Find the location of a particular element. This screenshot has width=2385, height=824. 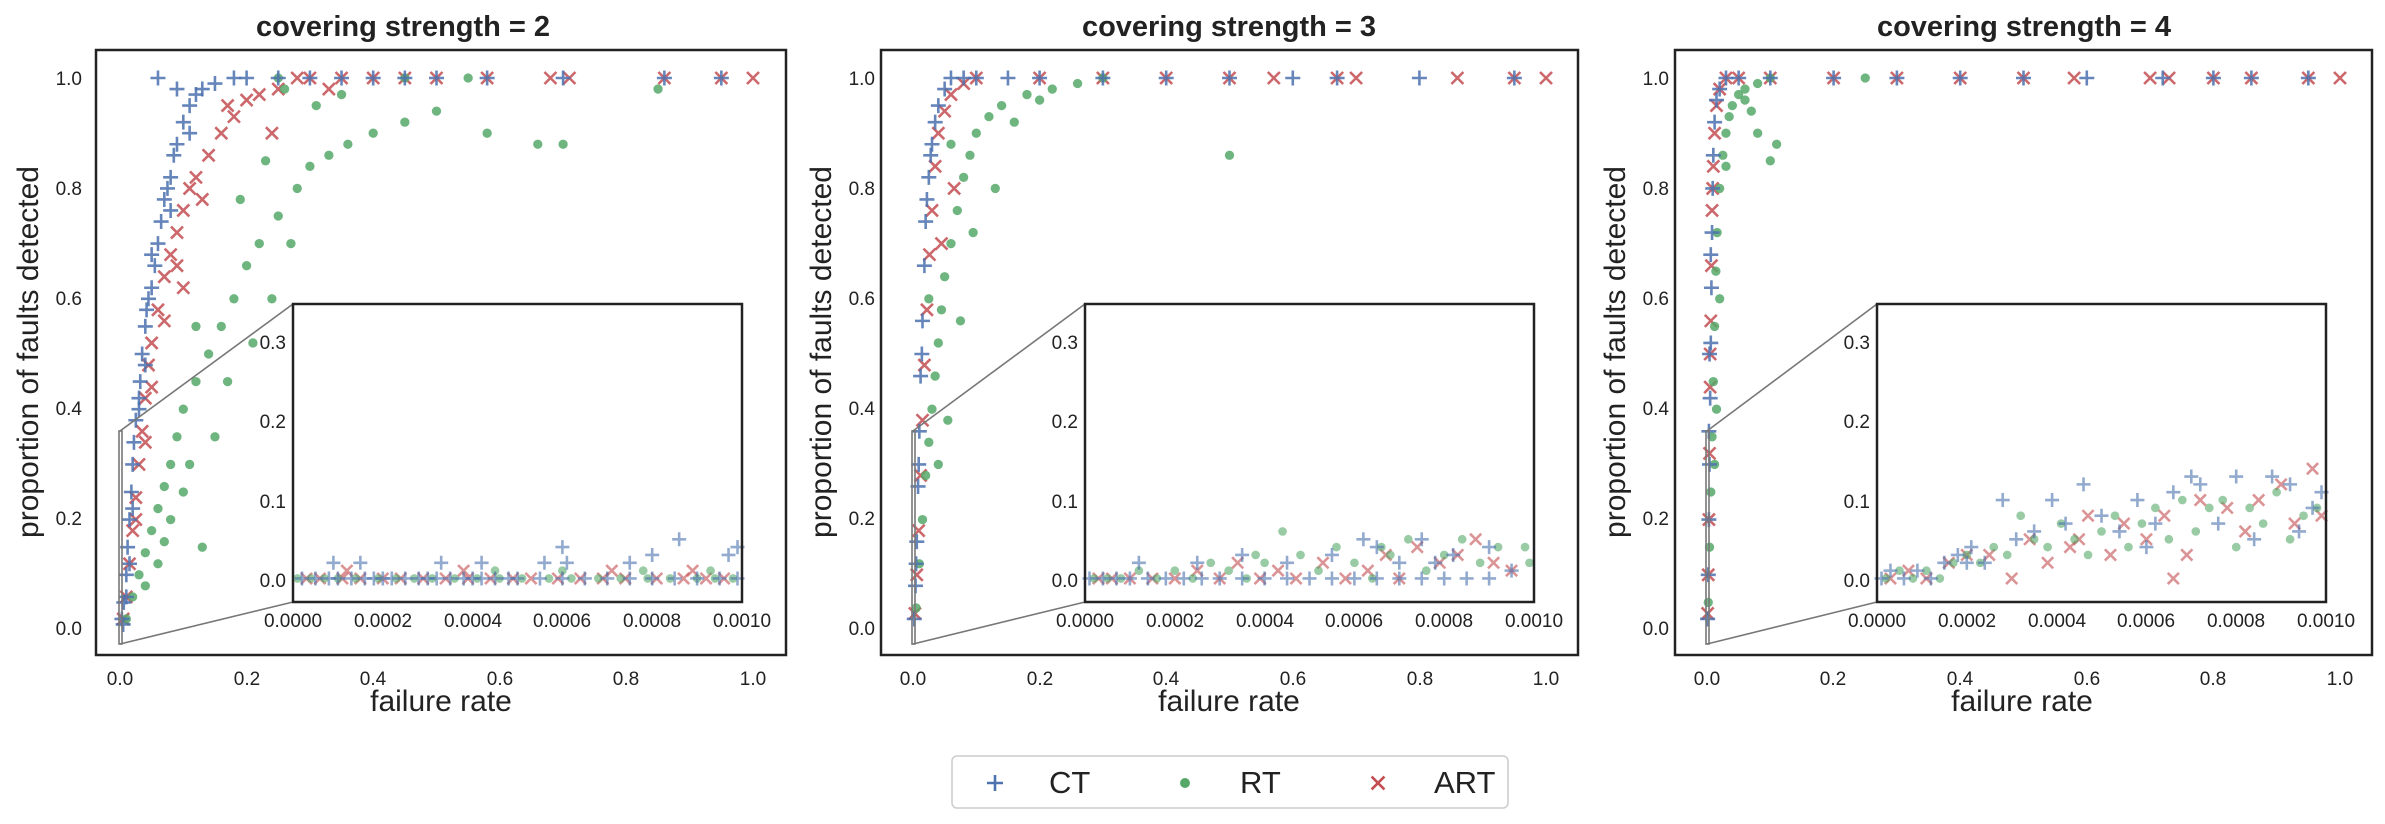

zoom-region-box is located at coordinates (1707, 537).